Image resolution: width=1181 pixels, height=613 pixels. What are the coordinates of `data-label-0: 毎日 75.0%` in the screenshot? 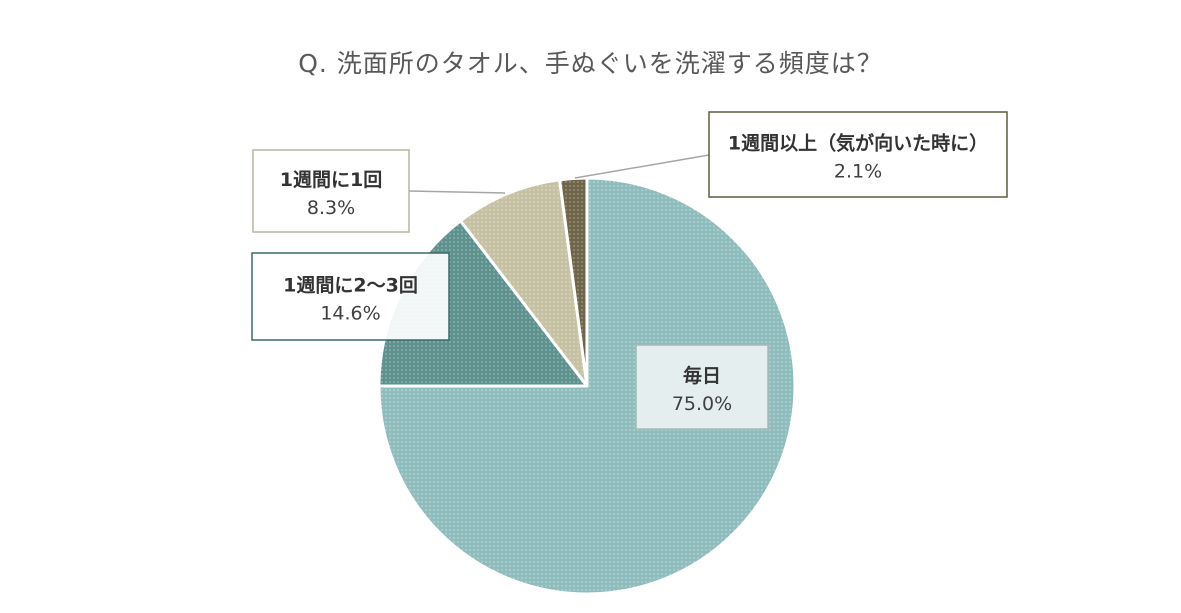 It's located at (702, 387).